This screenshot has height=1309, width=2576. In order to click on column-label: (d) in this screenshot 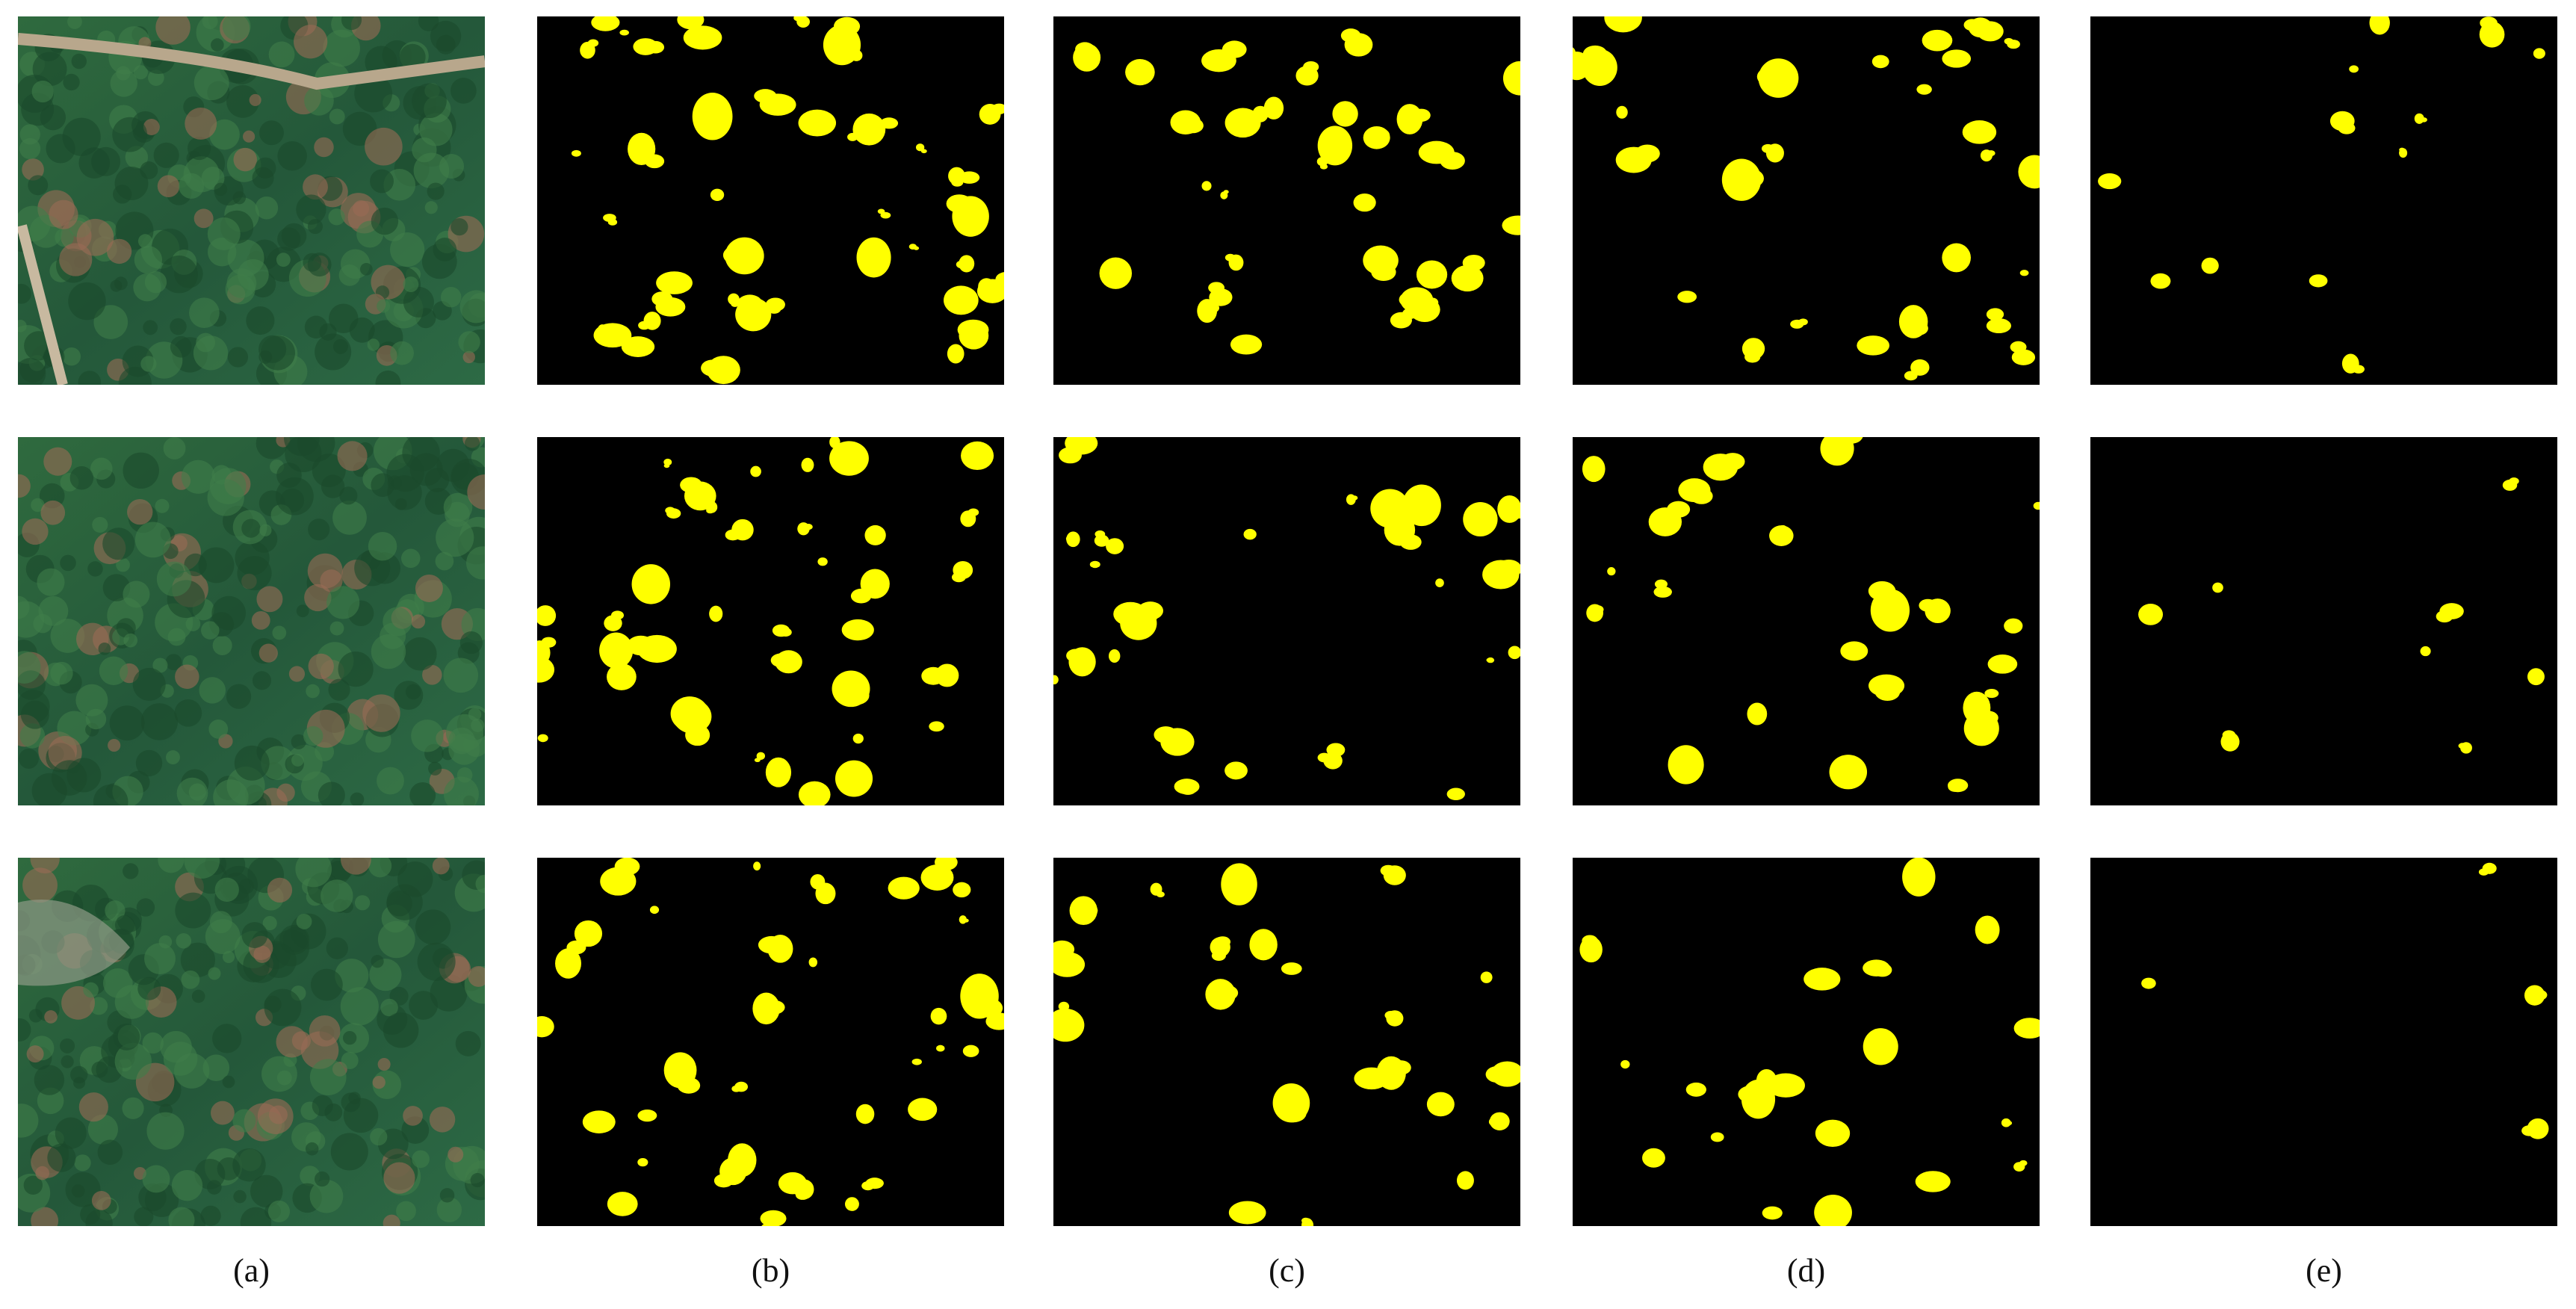, I will do `click(1806, 1270)`.